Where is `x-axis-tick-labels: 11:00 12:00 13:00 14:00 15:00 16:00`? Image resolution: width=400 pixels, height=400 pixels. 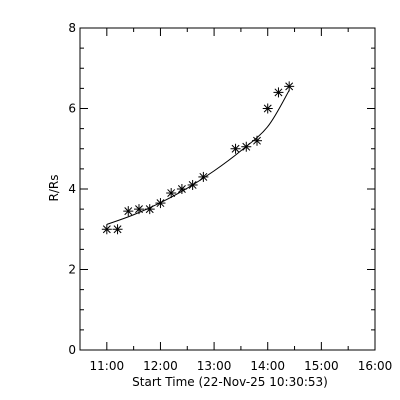 x-axis-tick-labels: 11:00 12:00 13:00 14:00 15:00 16:00 is located at coordinates (241, 366).